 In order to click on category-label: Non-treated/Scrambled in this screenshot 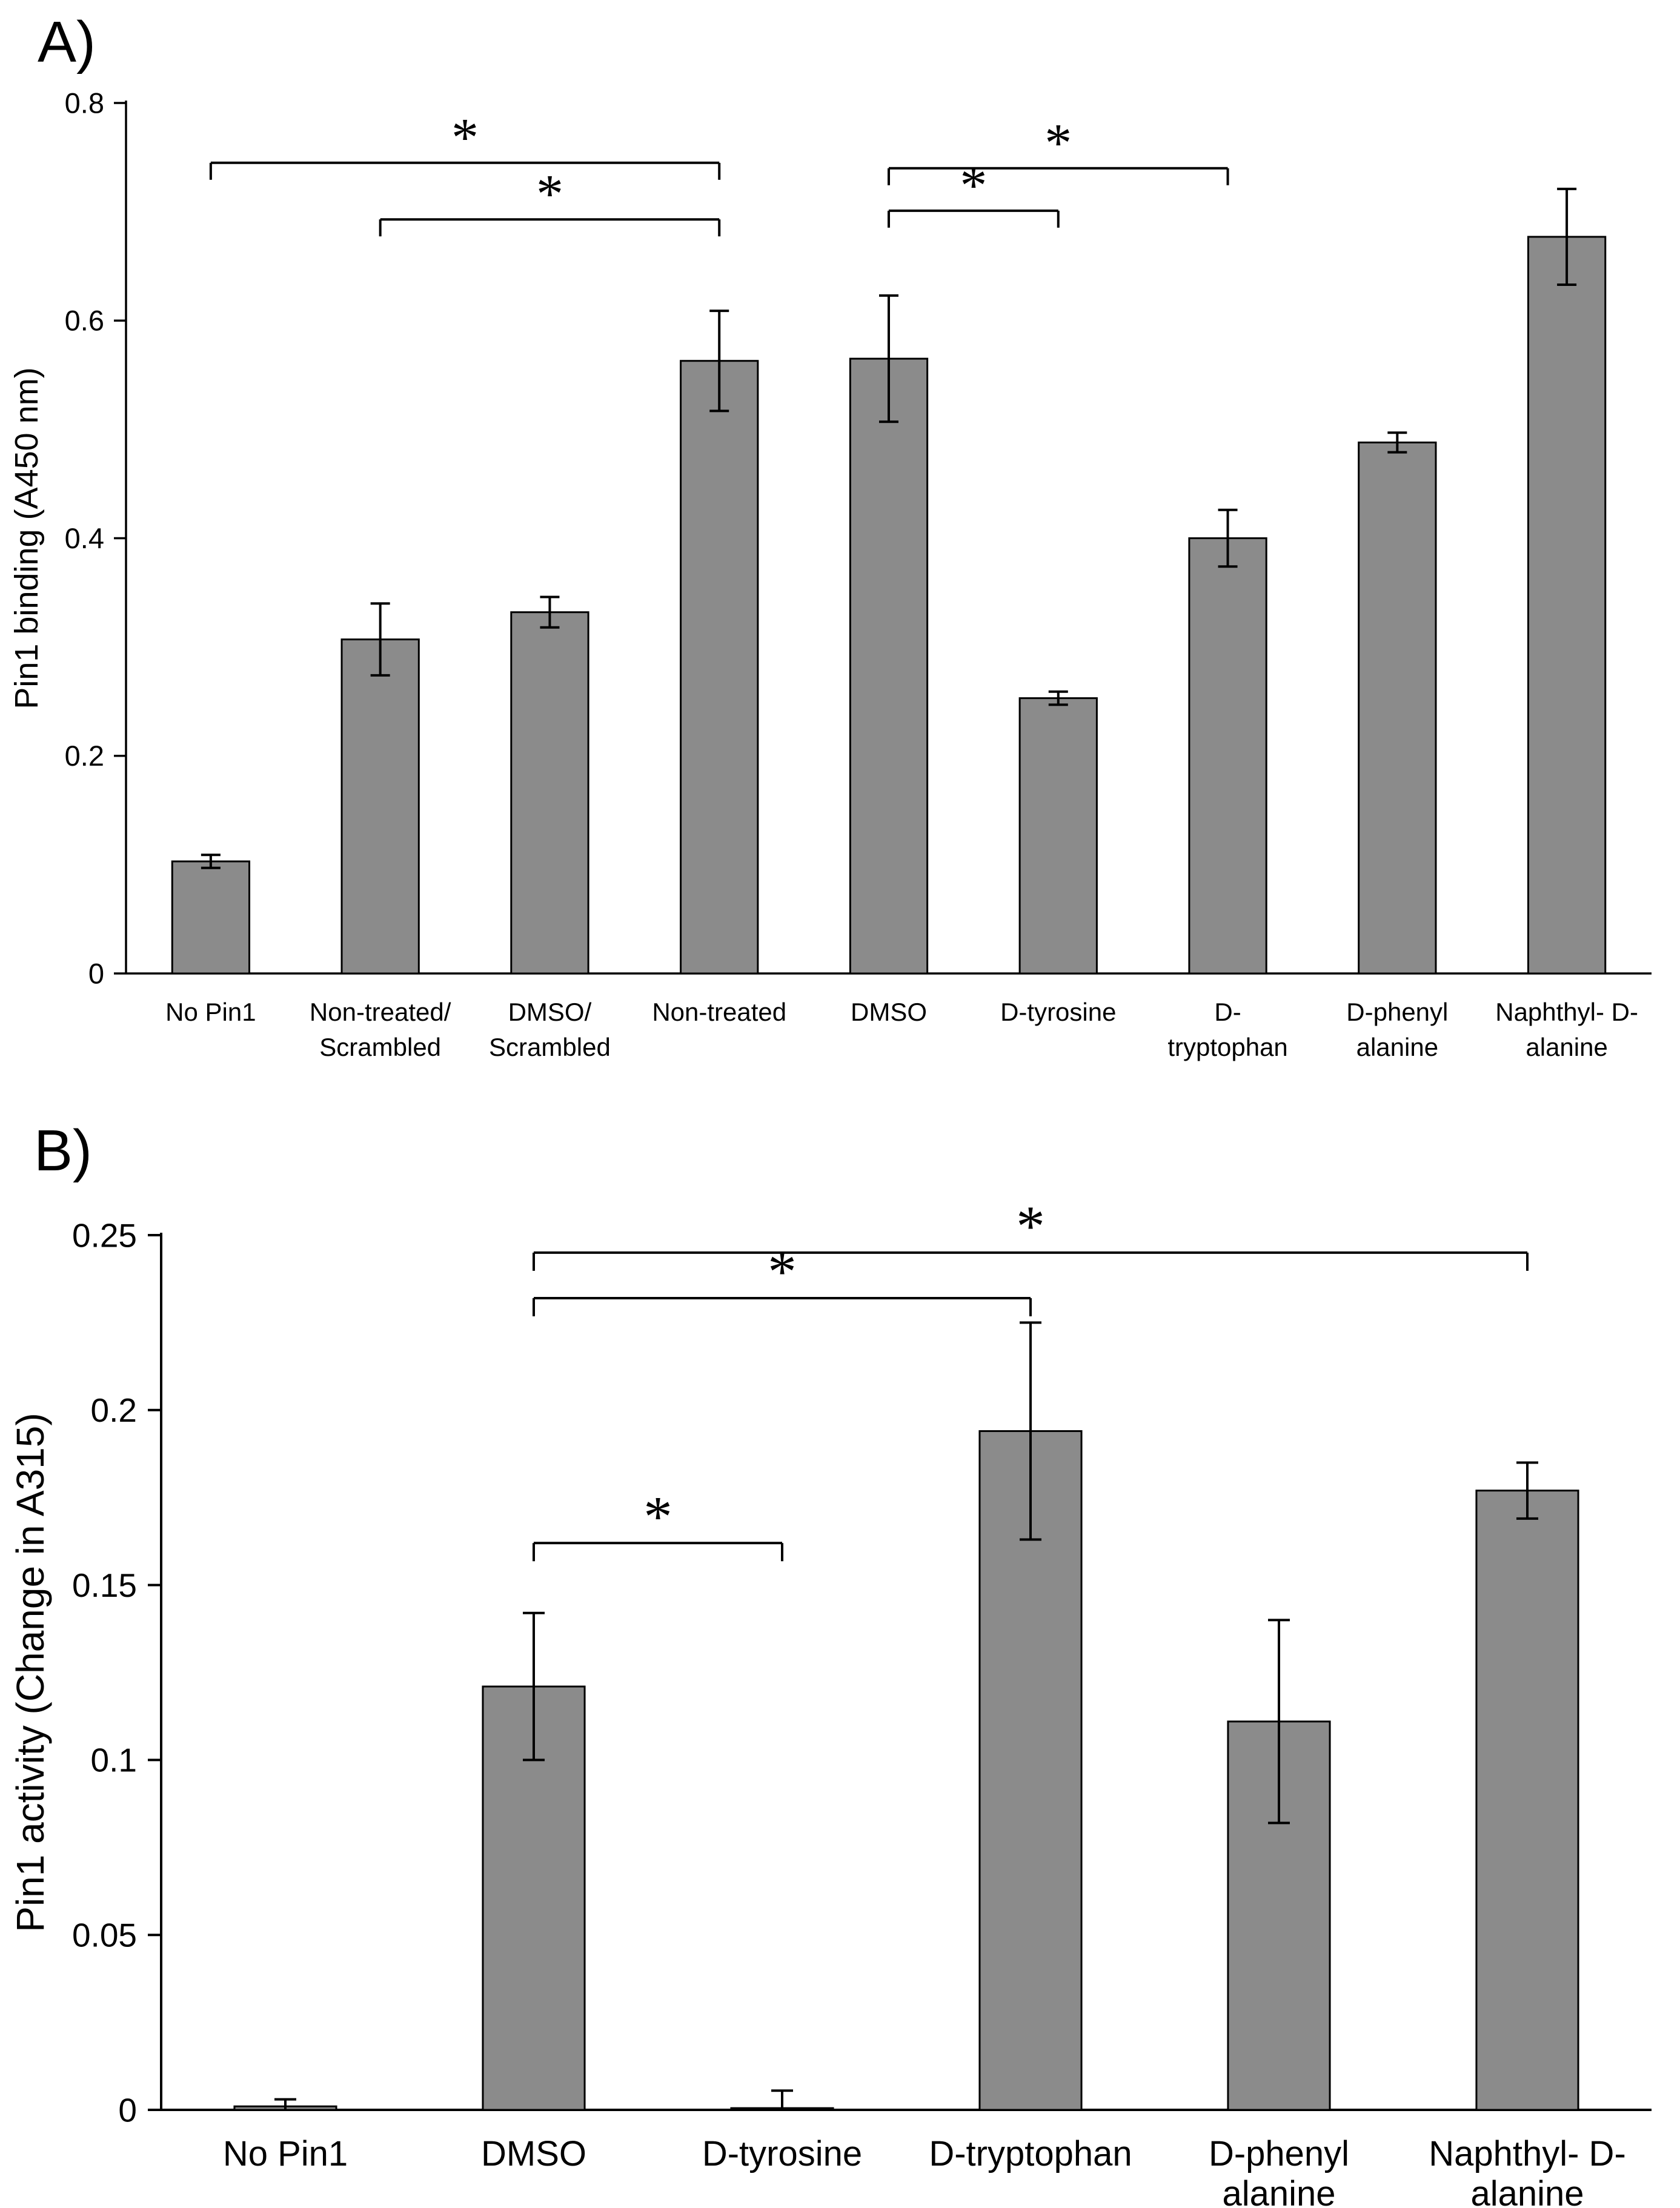, I will do `click(380, 1029)`.